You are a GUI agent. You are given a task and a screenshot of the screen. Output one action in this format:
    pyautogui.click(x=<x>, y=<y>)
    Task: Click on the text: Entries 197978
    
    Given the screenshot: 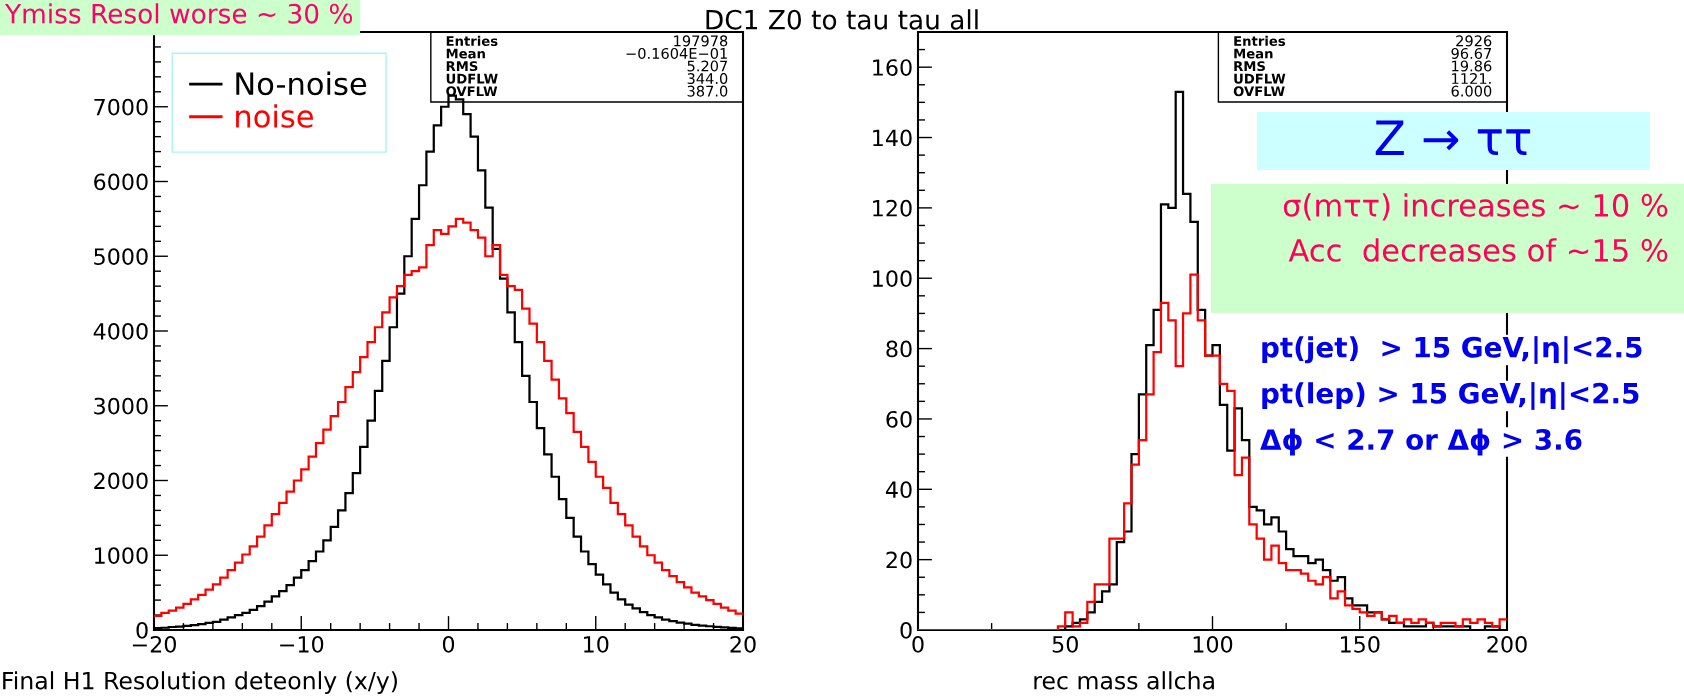 What is the action you would take?
    pyautogui.click(x=587, y=41)
    